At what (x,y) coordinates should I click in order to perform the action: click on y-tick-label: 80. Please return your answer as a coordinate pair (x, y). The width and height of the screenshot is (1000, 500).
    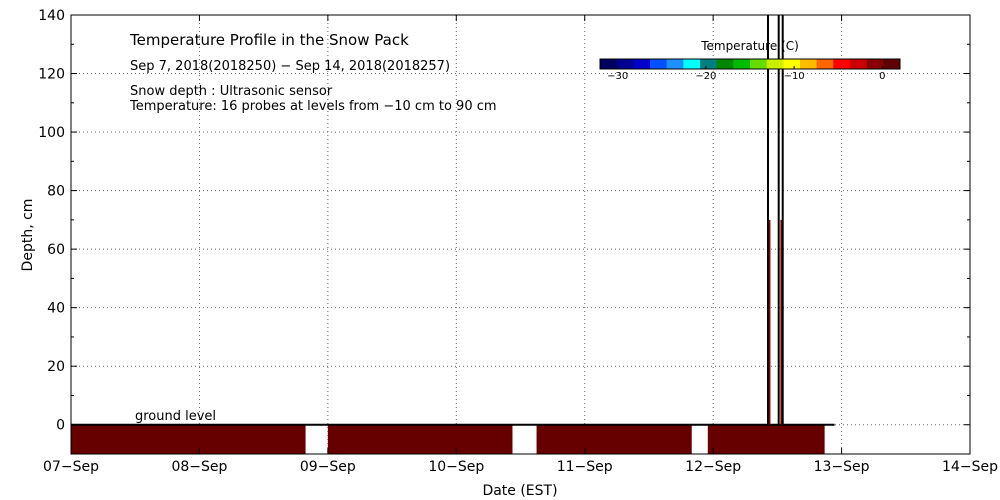
    Looking at the image, I should click on (56, 192).